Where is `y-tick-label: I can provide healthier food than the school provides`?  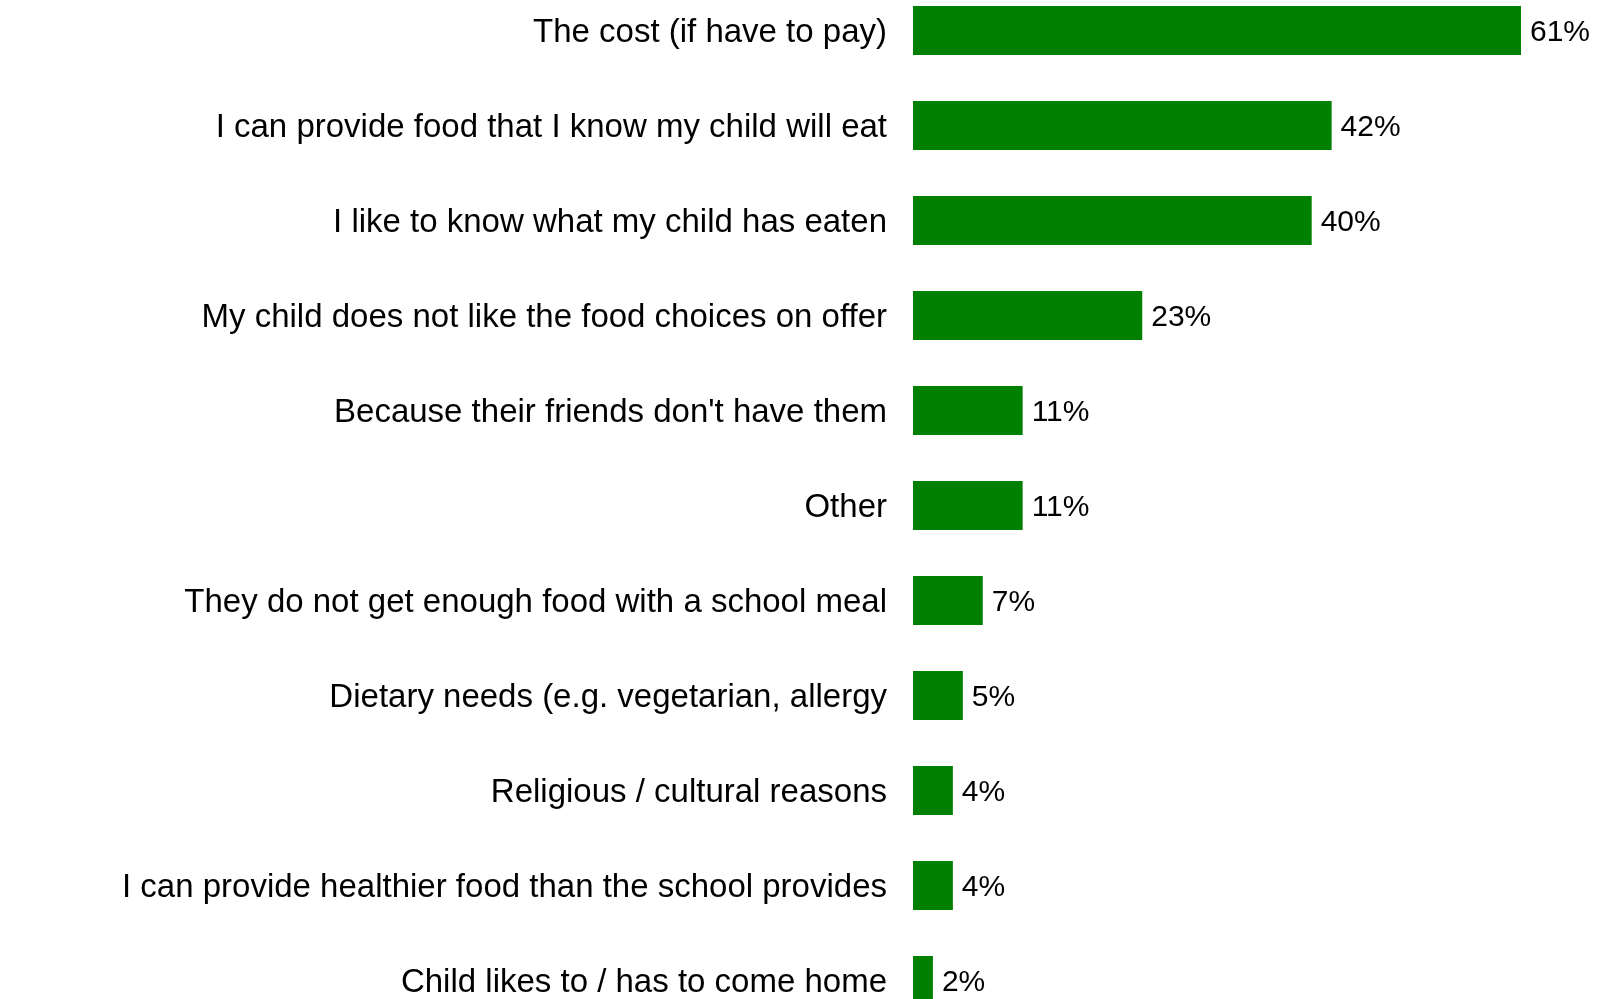 y-tick-label: I can provide healthier food than the school provides is located at coordinates (504, 885).